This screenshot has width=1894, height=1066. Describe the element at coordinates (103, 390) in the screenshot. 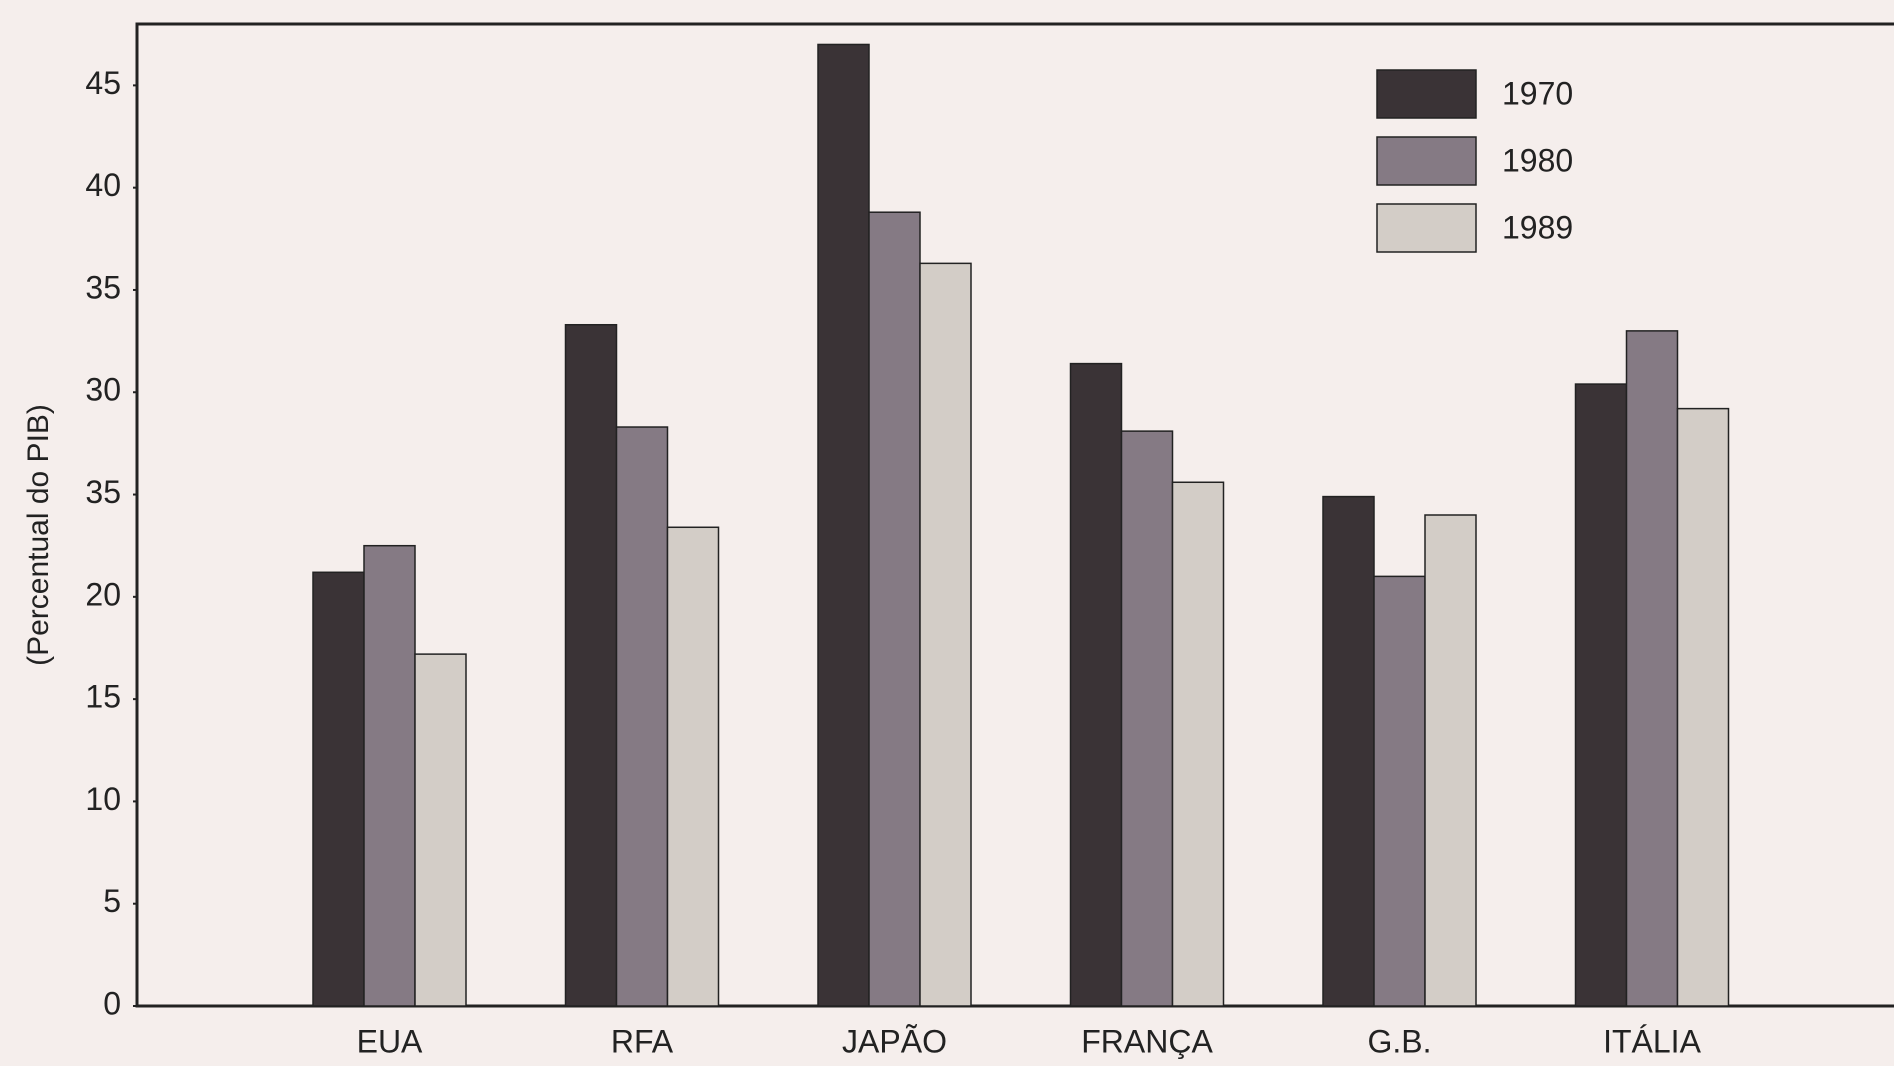

I see `y-tick-label: 30` at that location.